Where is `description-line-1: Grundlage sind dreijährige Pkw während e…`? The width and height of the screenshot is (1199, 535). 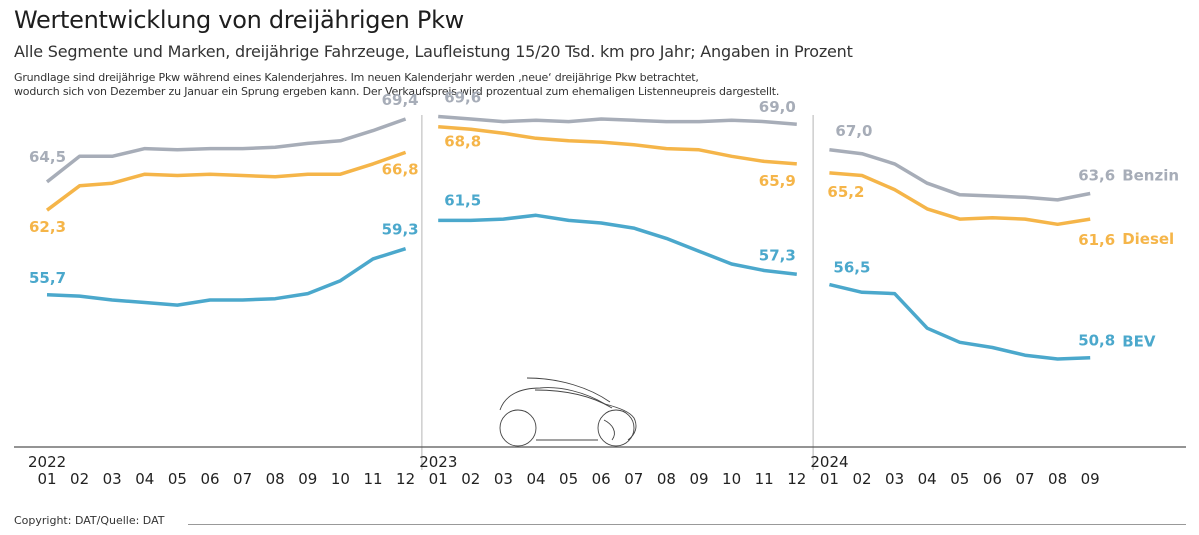
description-line-1: Grundlage sind dreijährige Pkw während e… is located at coordinates (356, 77).